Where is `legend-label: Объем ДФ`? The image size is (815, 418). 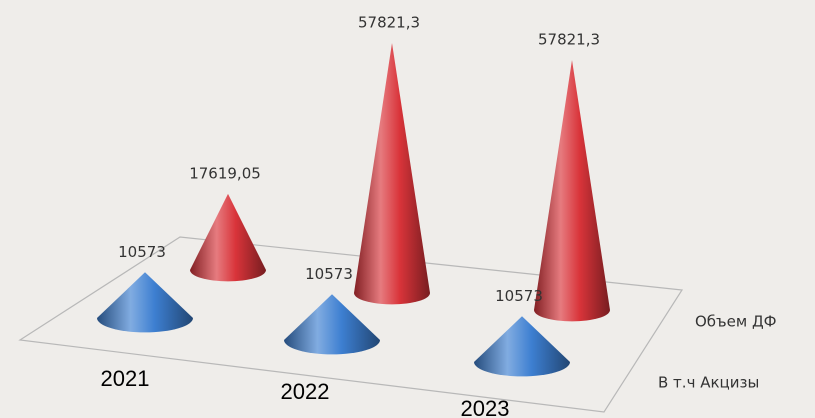 legend-label: Объем ДФ is located at coordinates (736, 322).